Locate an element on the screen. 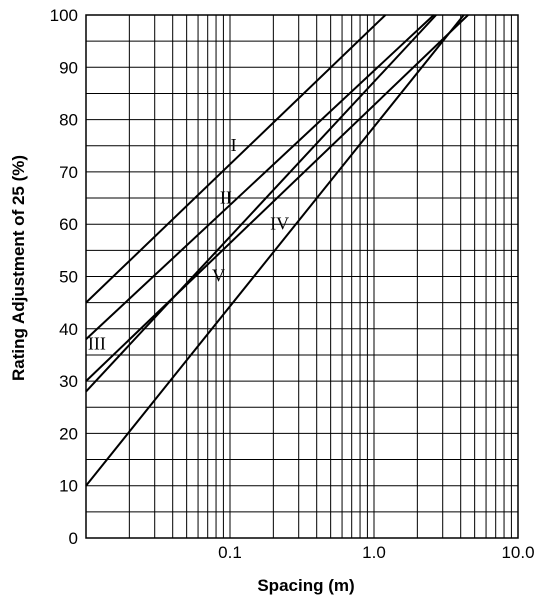 This screenshot has width=550, height=608. y-tick-labels: 0 10 20 30 40 50 60 70 80 90 100 is located at coordinates (64, 277).